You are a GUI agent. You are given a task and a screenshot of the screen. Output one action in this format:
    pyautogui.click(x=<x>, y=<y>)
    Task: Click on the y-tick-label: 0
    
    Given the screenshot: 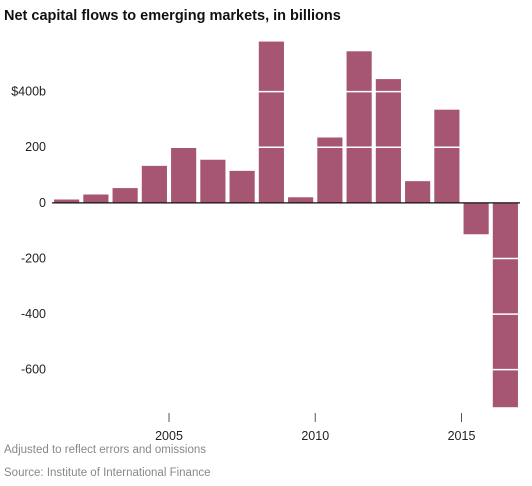 What is the action you would take?
    pyautogui.click(x=42, y=203)
    